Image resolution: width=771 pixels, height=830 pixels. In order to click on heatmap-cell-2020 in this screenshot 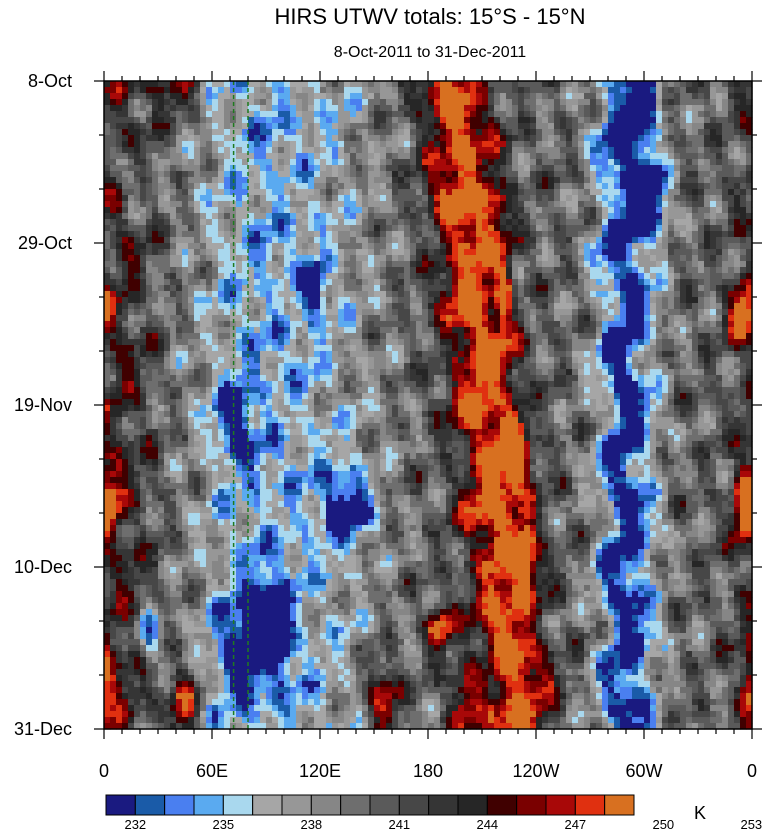, I will do `click(563, 192)`.